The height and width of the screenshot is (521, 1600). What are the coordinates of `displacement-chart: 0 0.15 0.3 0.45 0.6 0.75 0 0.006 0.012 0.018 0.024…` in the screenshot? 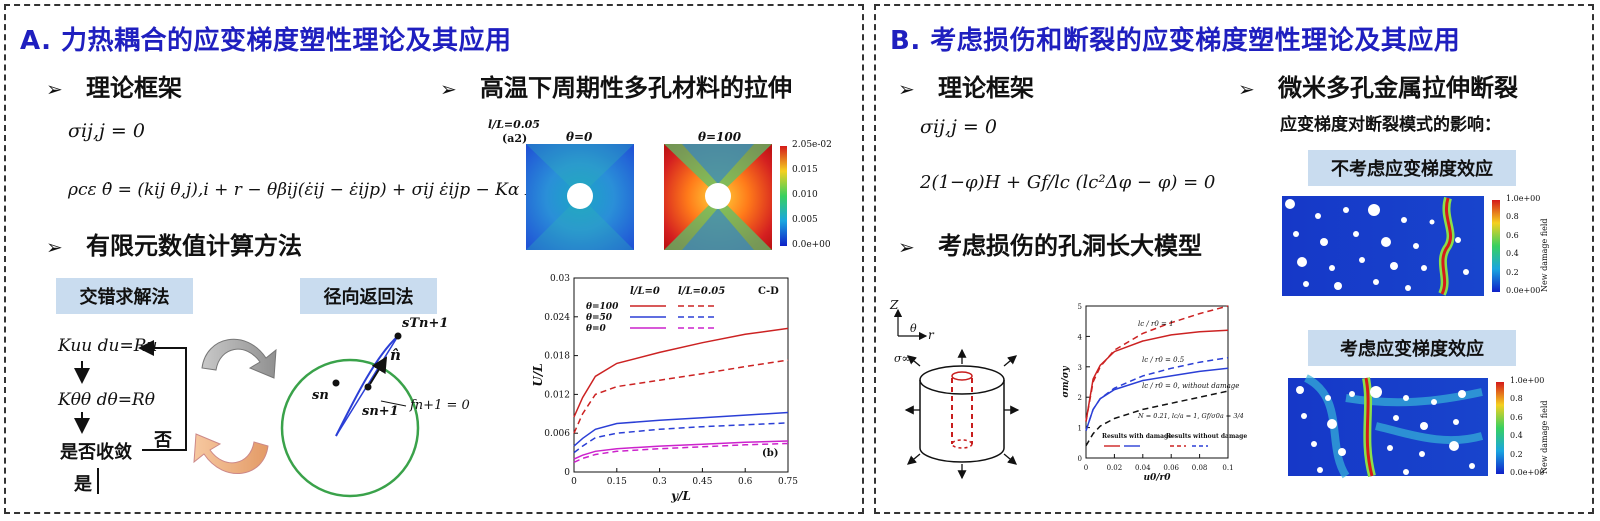 It's located at (664, 388).